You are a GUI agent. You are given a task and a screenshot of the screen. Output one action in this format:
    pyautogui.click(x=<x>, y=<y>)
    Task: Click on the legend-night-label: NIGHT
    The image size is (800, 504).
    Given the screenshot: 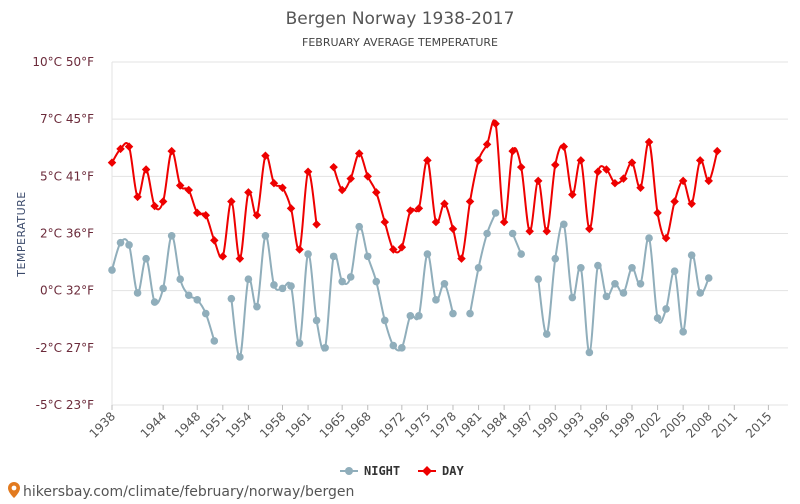 What is the action you would take?
    pyautogui.click(x=382, y=471)
    